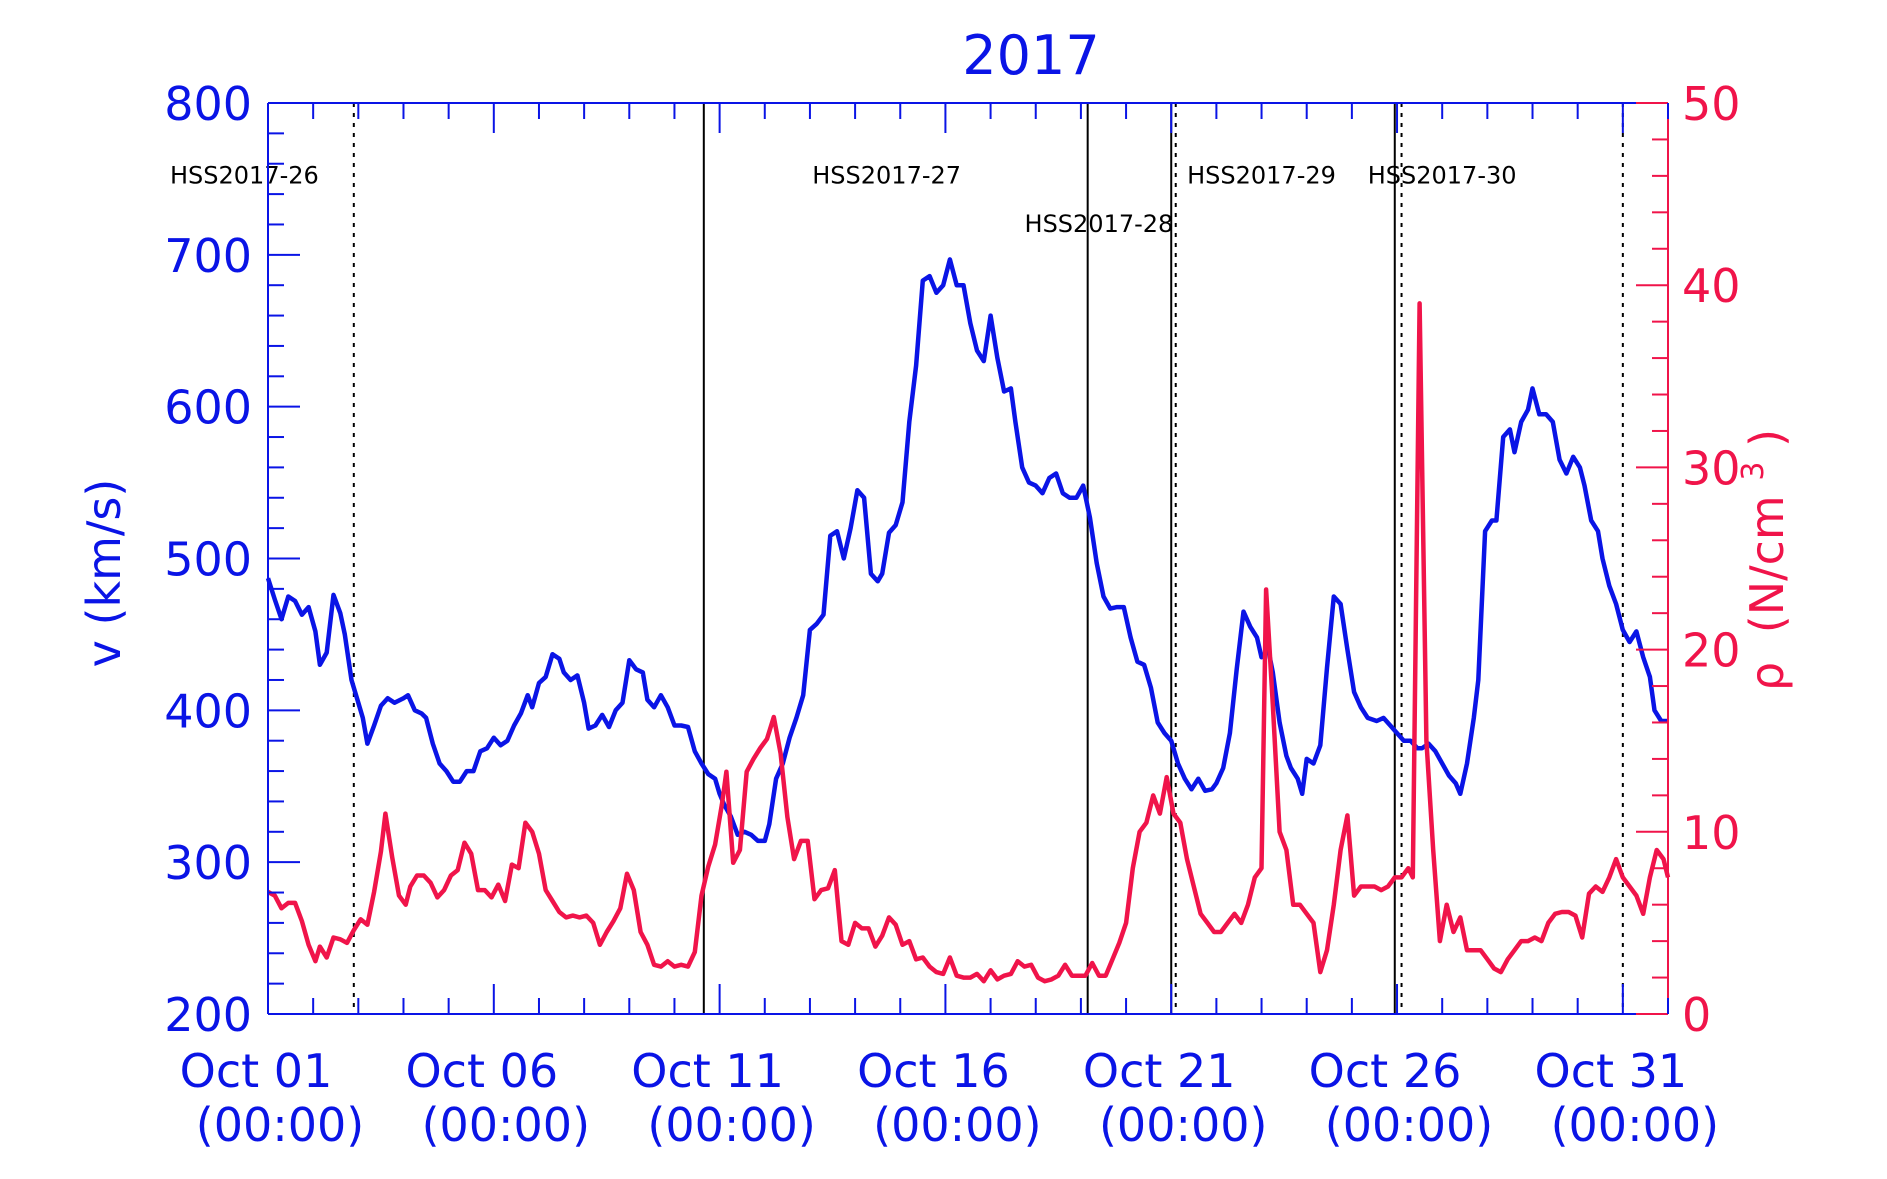 The image size is (1887, 1179). I want to click on density-unit-exponent: 3, so click(1753, 471).